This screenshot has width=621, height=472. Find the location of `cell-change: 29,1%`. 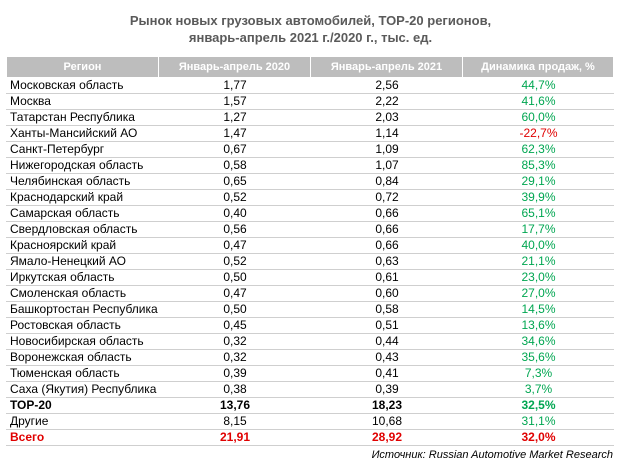

cell-change: 29,1% is located at coordinates (538, 181).